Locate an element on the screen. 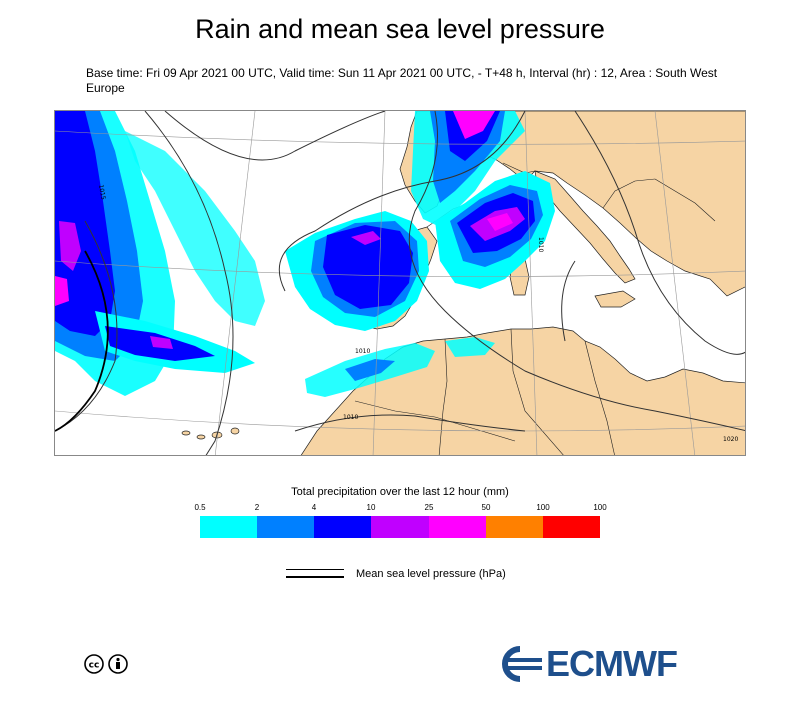 The height and width of the screenshot is (720, 800). legend-tick: 2 is located at coordinates (257, 507).